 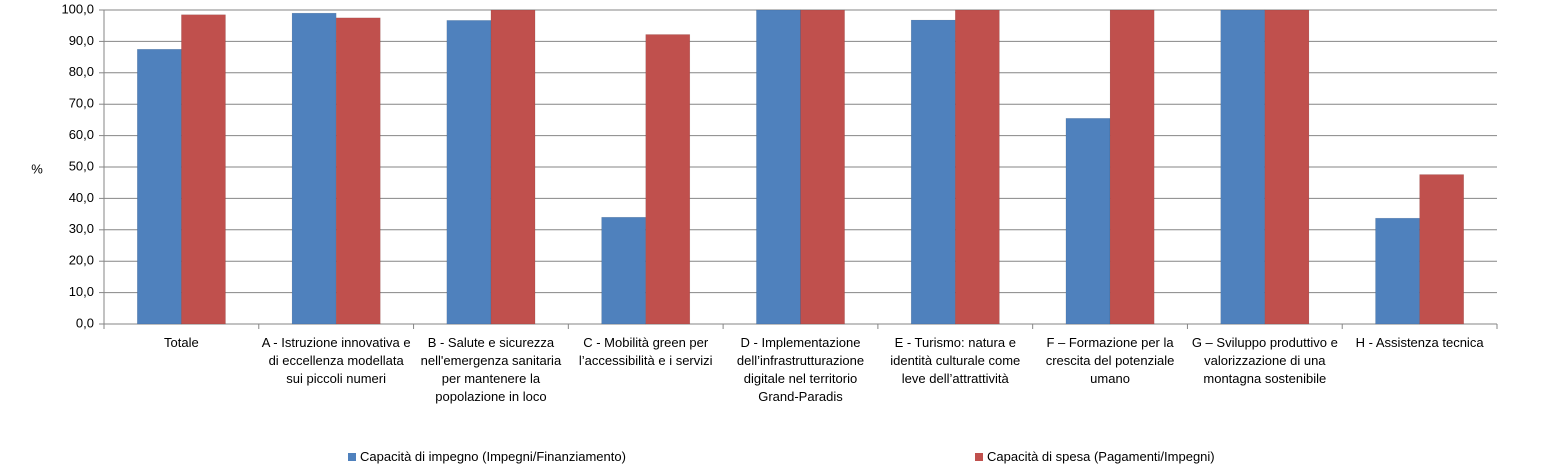 I want to click on y-tick-label: 90,0, so click(x=81, y=40).